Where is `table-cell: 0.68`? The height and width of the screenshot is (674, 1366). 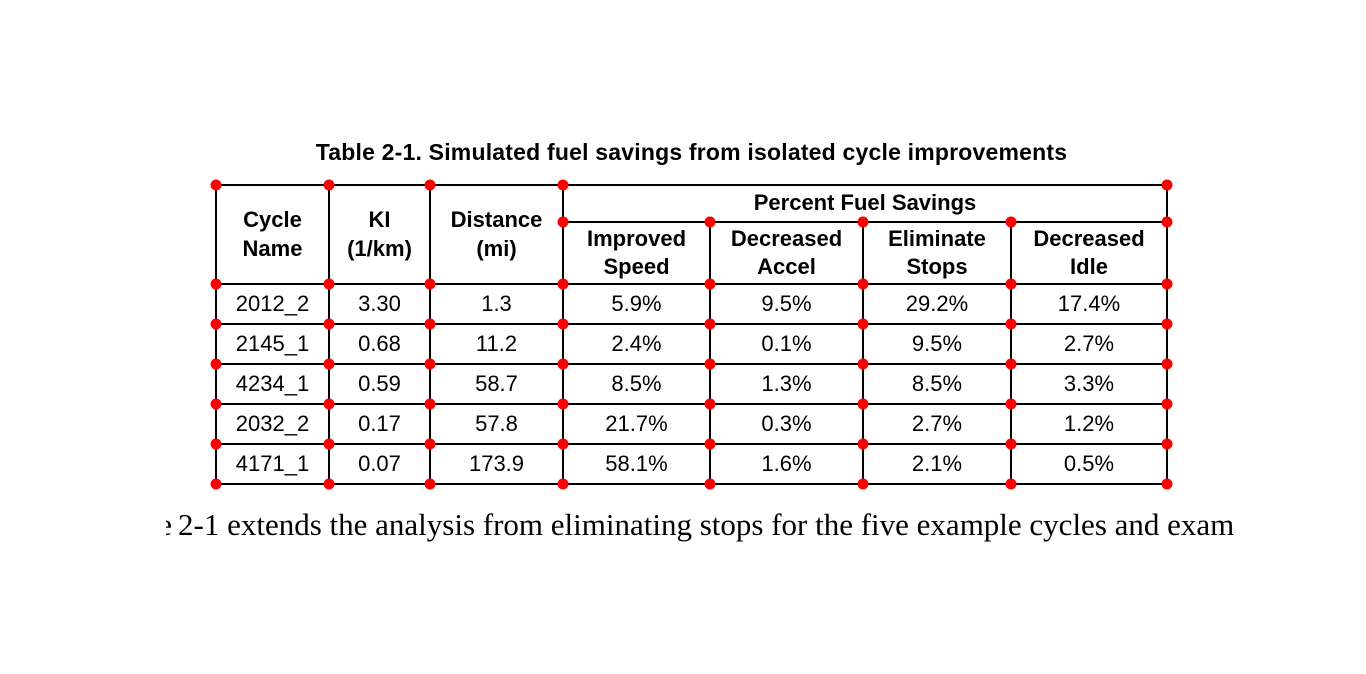 table-cell: 0.68 is located at coordinates (380, 345).